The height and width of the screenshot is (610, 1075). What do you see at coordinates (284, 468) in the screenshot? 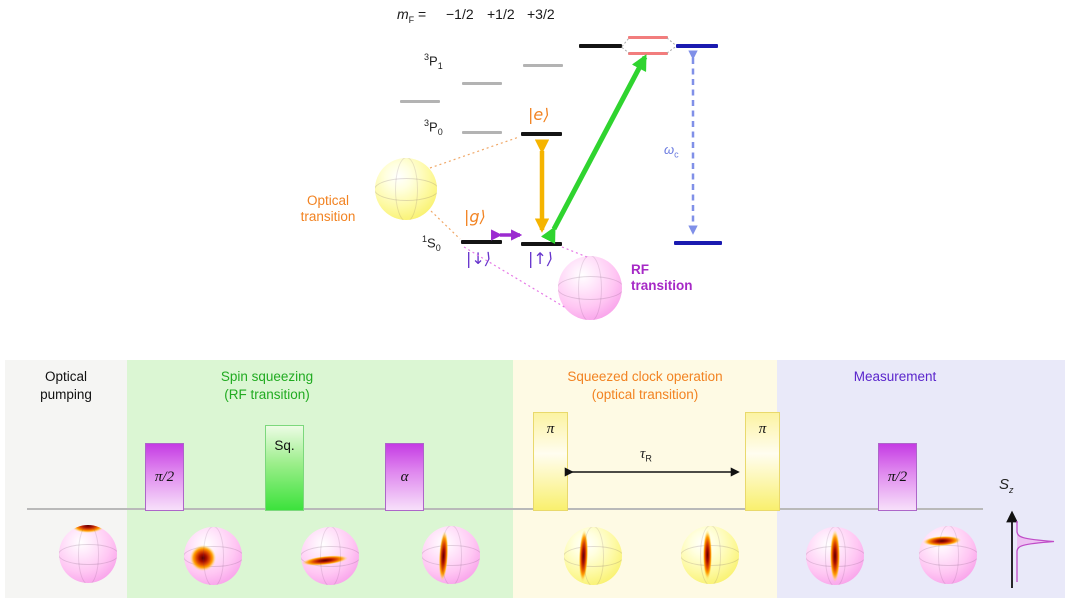
I see `pulse-squeezing: Sq.` at bounding box center [284, 468].